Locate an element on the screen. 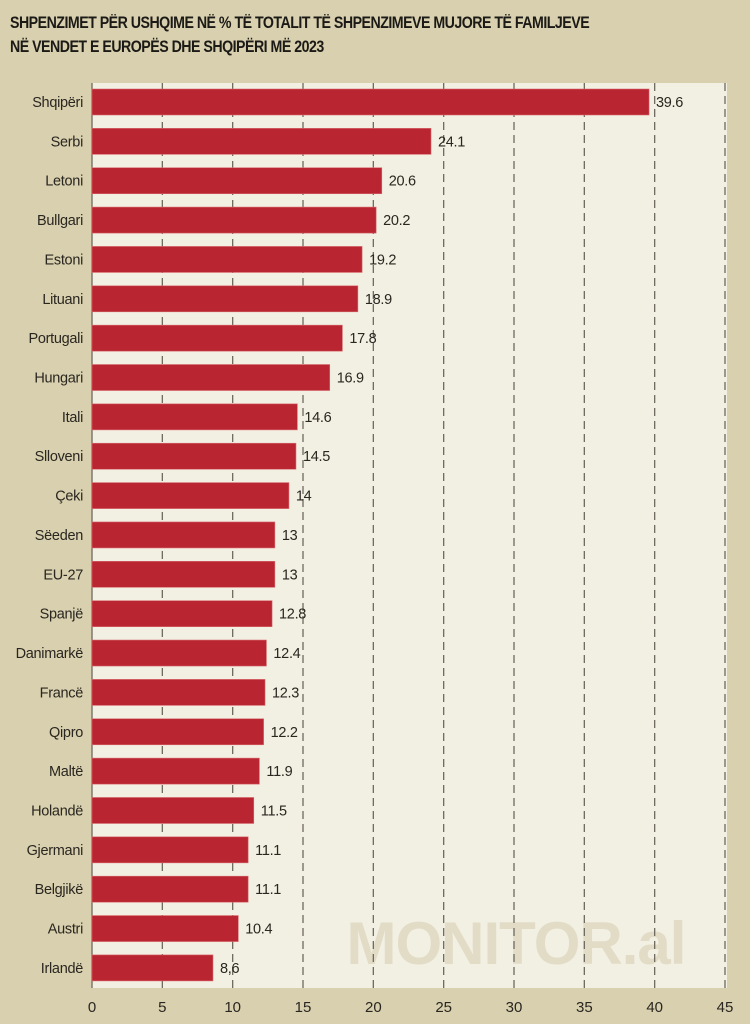  x-tick-label-0: 0 is located at coordinates (92, 1007).